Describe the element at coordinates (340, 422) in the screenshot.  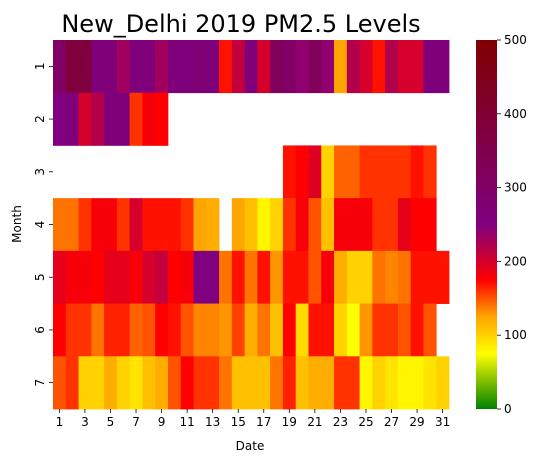
I see `x-tick-label: 23` at that location.